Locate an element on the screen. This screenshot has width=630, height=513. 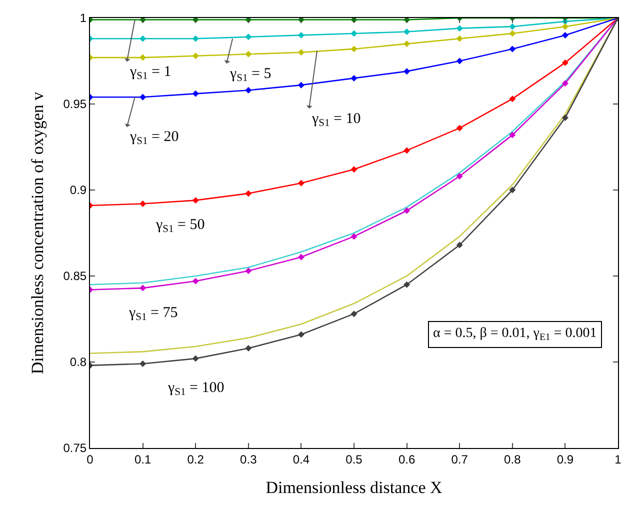
x-tick-label: 0.6 is located at coordinates (407, 459).